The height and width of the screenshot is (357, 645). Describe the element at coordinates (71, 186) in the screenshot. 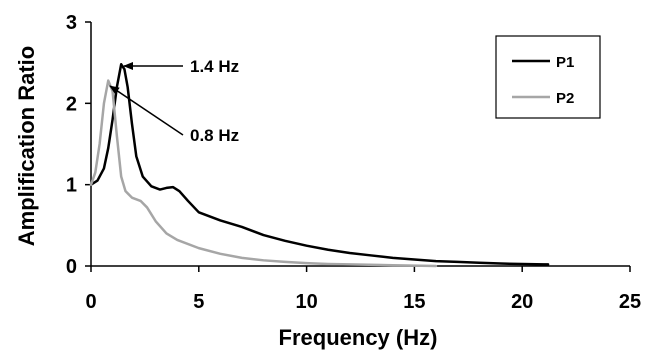

I see `y-tick-label: 1` at that location.